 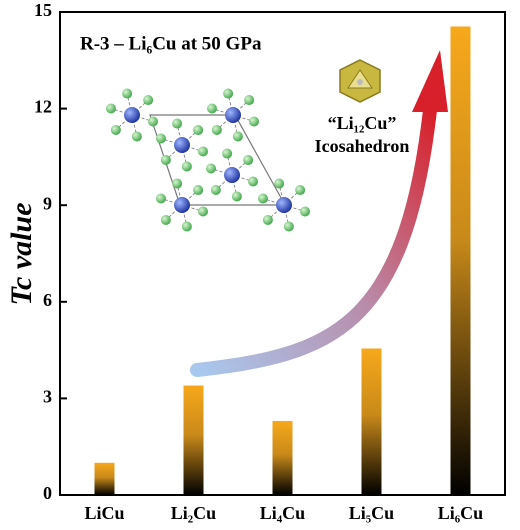 I want to click on y-tick-label: 0, so click(x=47, y=493).